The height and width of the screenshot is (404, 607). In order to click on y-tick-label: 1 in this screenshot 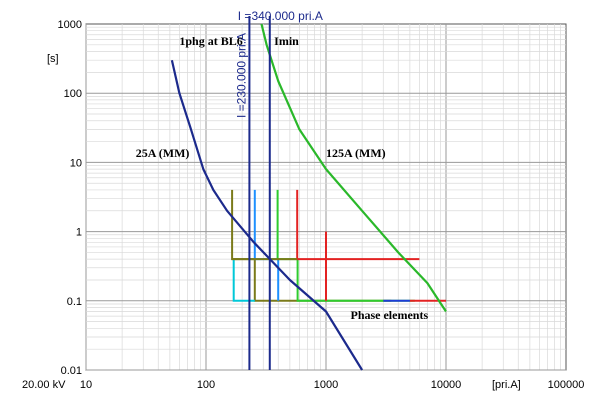, I will do `click(79, 233)`.